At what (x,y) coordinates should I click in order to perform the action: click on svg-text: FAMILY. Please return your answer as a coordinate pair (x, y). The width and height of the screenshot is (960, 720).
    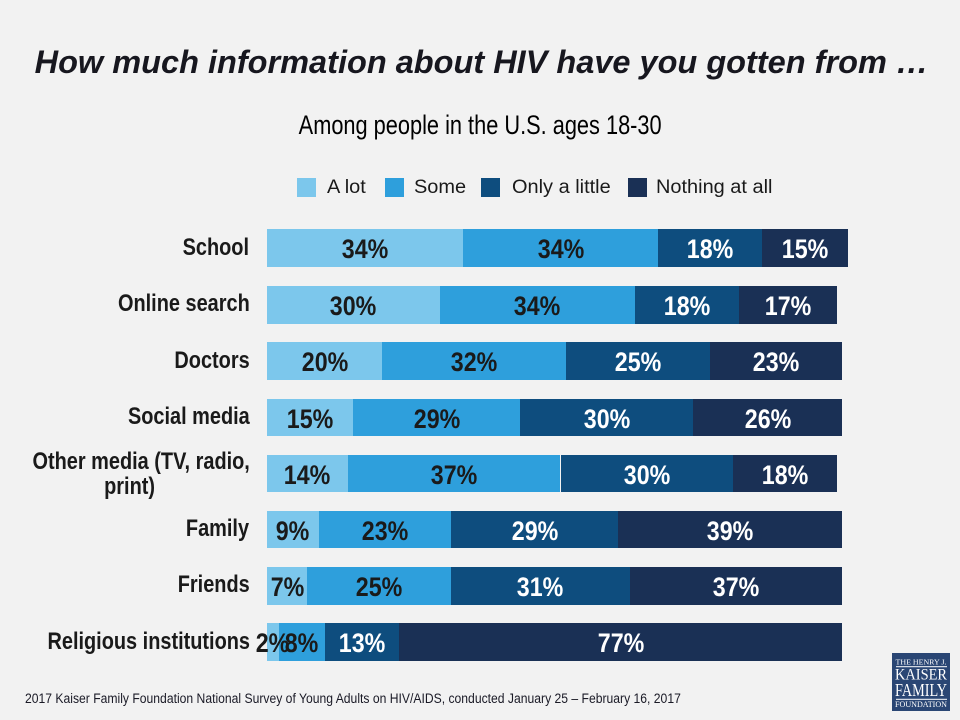
    Looking at the image, I should click on (921, 690).